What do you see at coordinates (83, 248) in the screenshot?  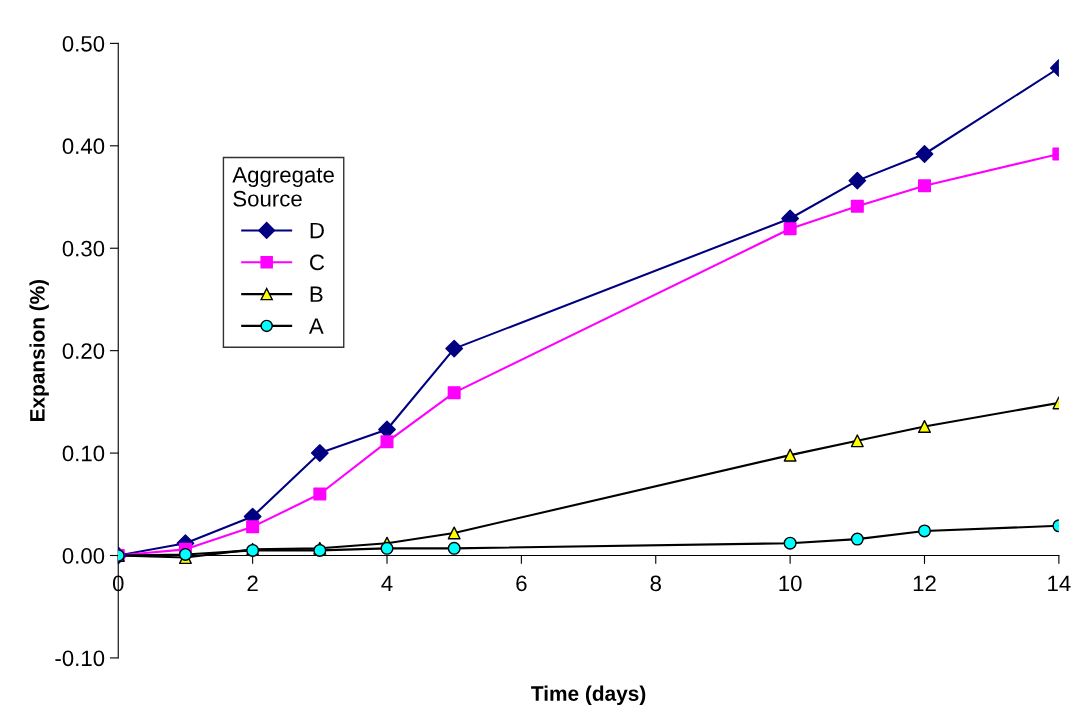 I see `y-tick-label: 0.30` at bounding box center [83, 248].